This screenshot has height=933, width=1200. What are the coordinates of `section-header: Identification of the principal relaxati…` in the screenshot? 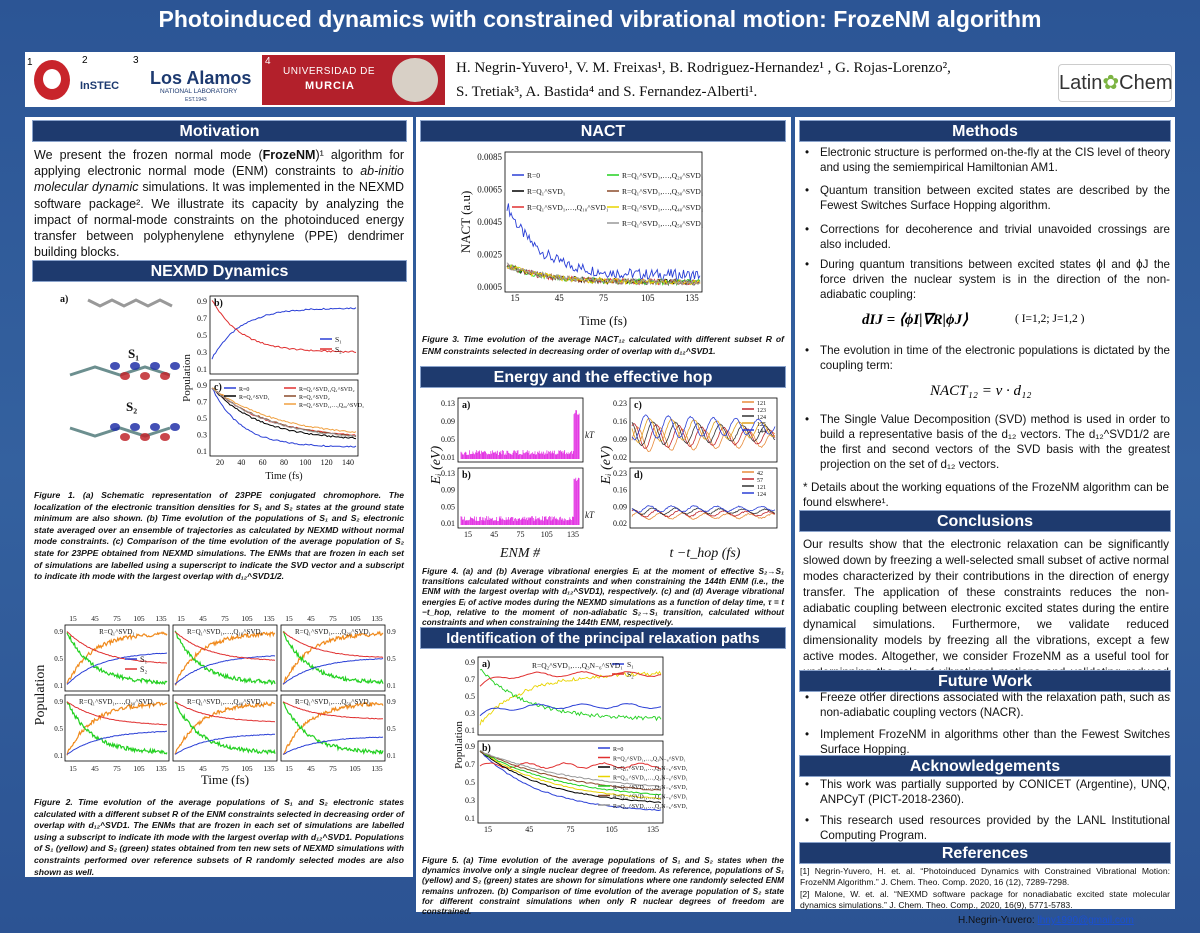 It's located at (603, 638).